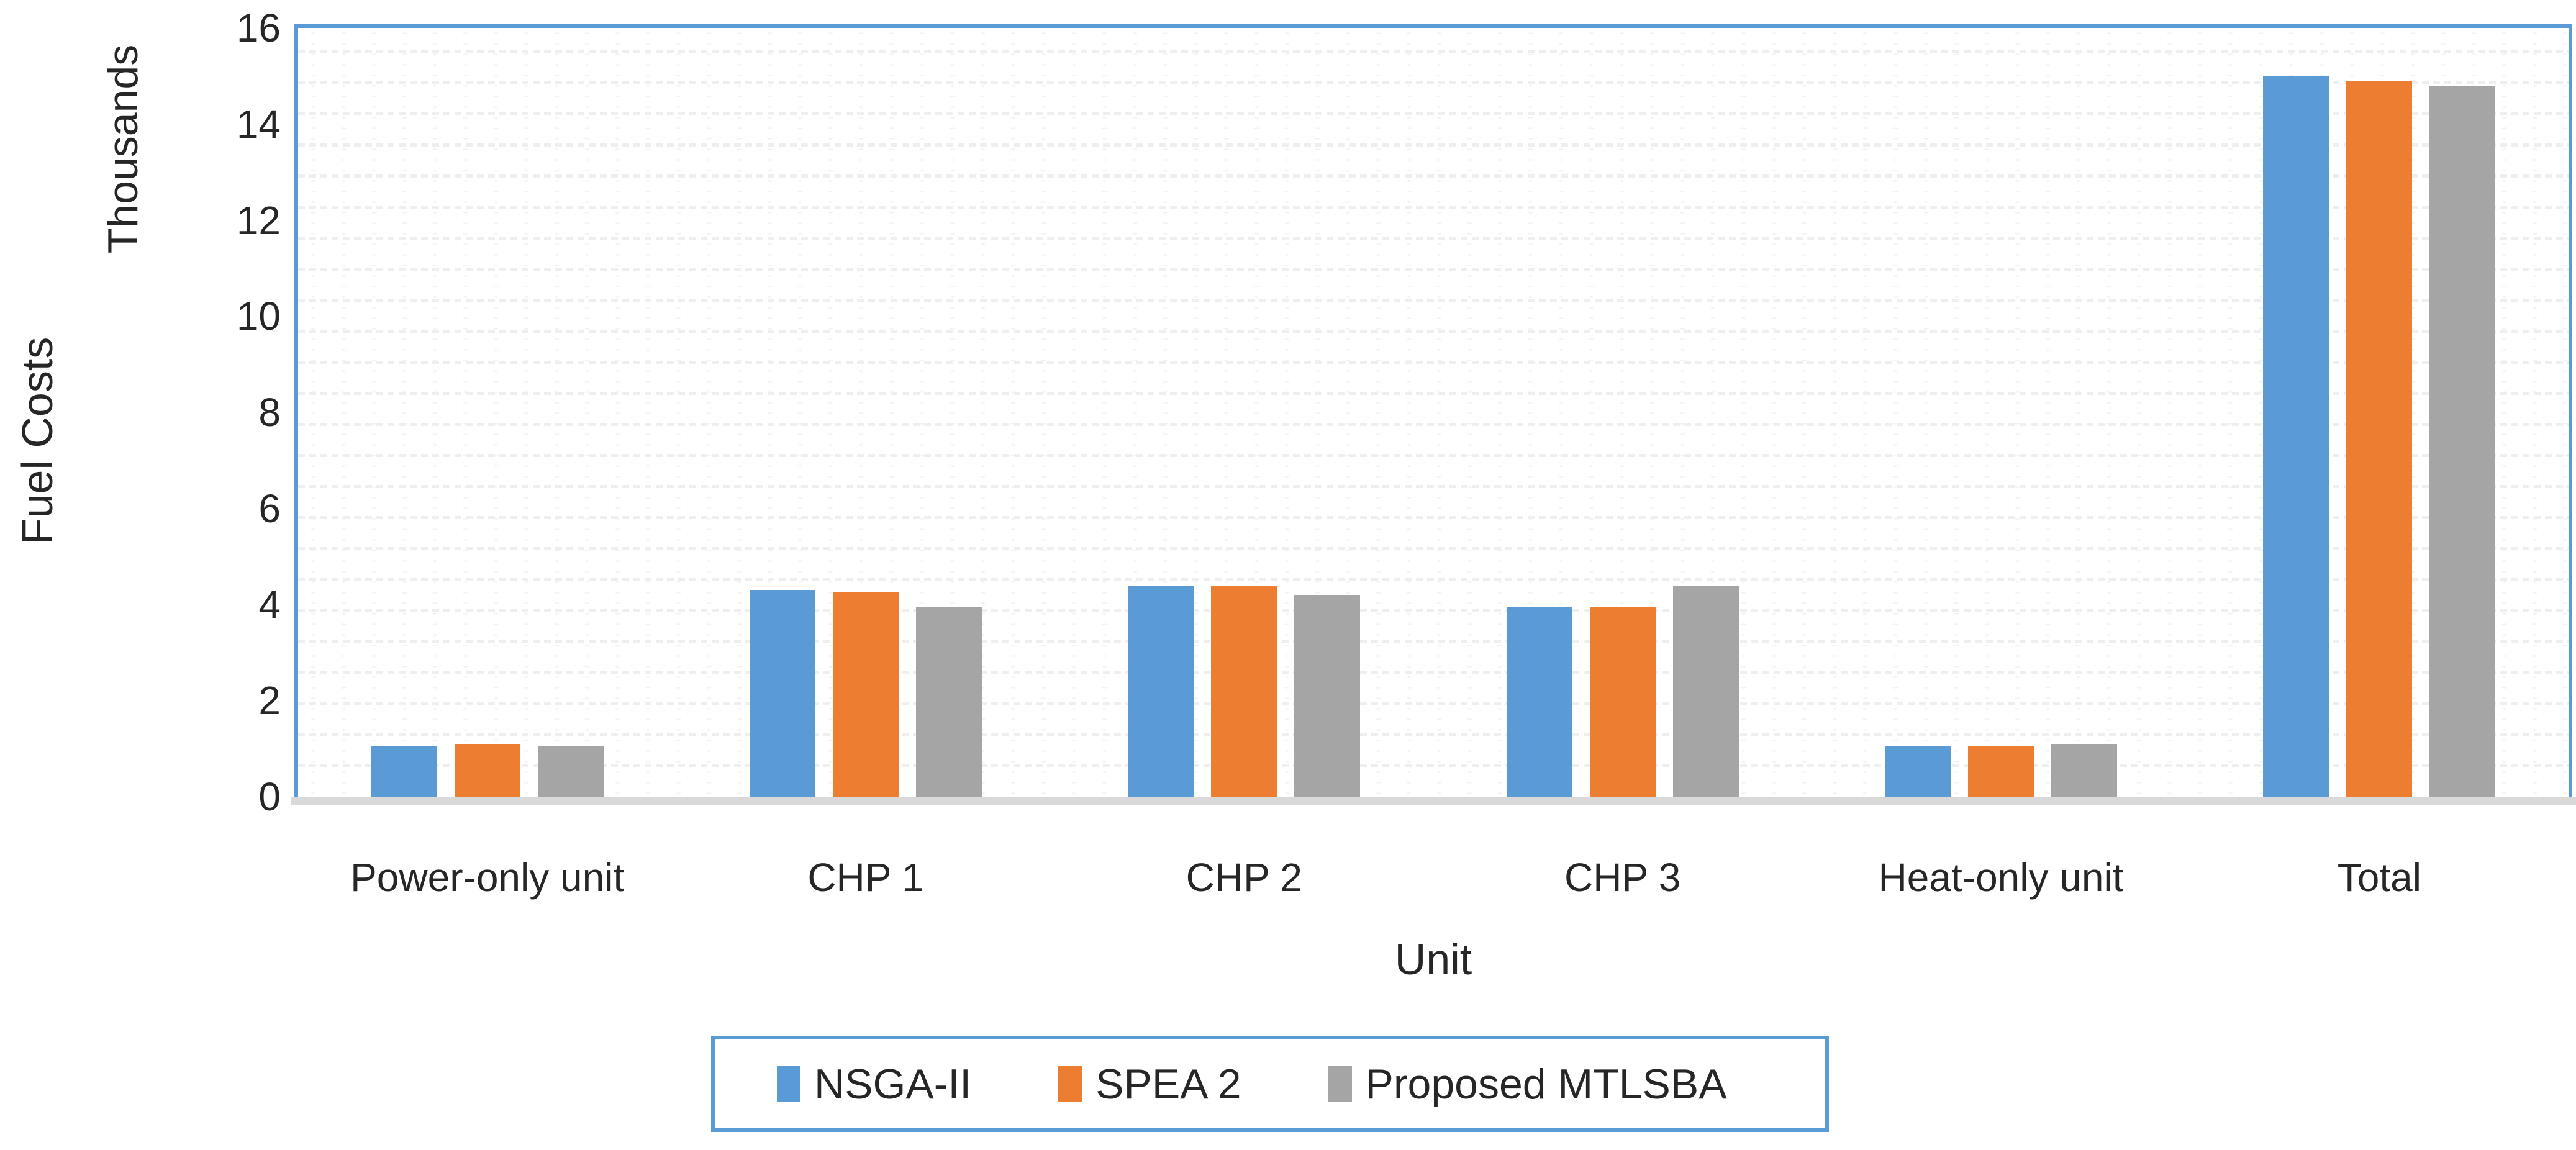 The width and height of the screenshot is (2576, 1150). Describe the element at coordinates (788, 1084) in the screenshot. I see `legend-swatch-nsga-ii` at that location.